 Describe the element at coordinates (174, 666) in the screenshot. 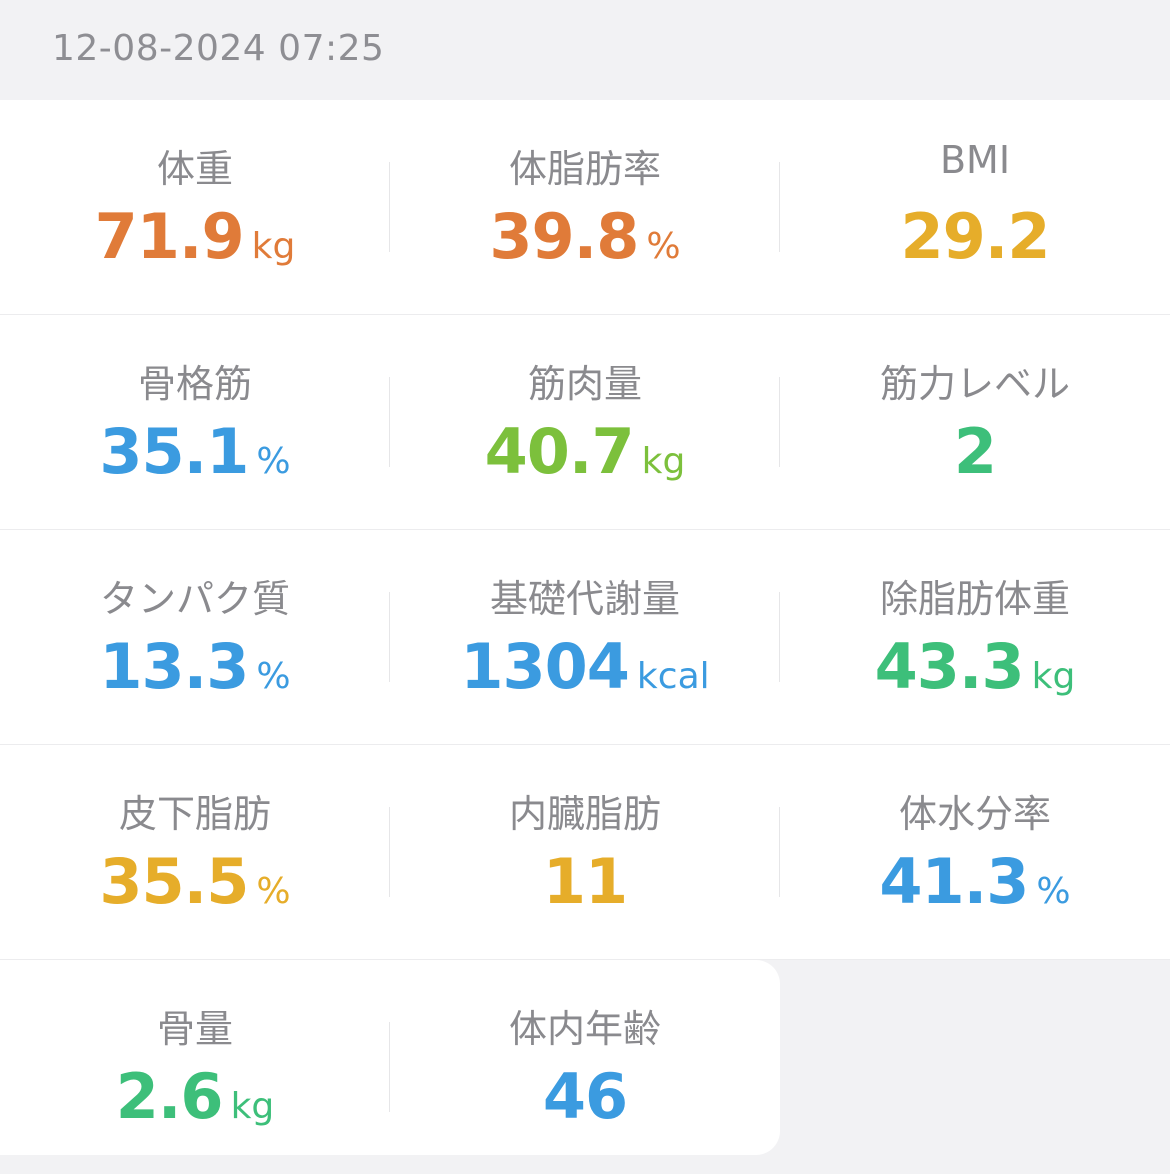

I see `metric-value: 13.3` at that location.